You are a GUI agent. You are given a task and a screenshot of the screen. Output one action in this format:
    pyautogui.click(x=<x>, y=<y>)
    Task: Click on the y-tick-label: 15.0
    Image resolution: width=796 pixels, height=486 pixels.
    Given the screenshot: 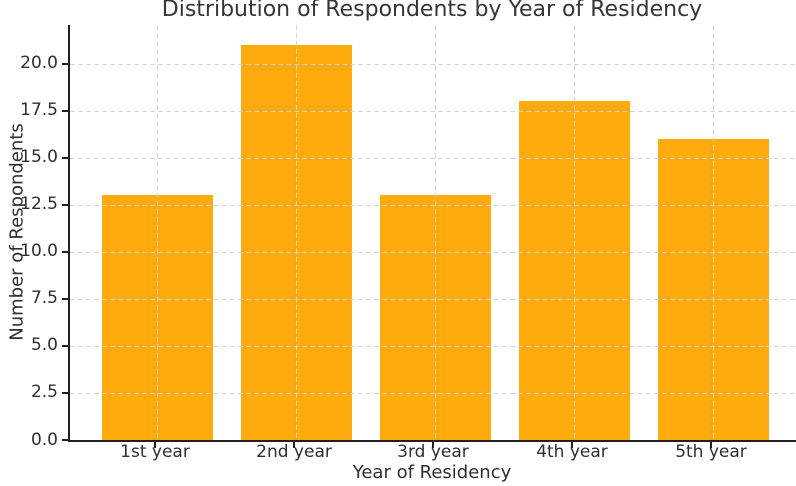 What is the action you would take?
    pyautogui.click(x=39, y=157)
    